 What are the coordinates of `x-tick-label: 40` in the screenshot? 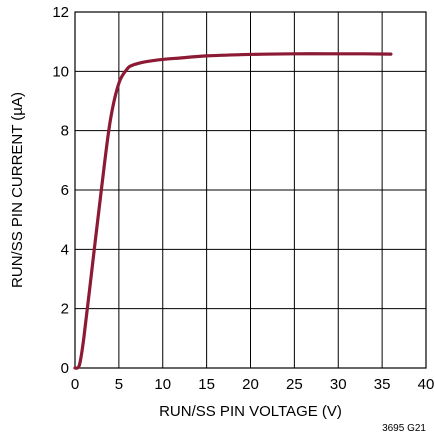 It's located at (426, 384).